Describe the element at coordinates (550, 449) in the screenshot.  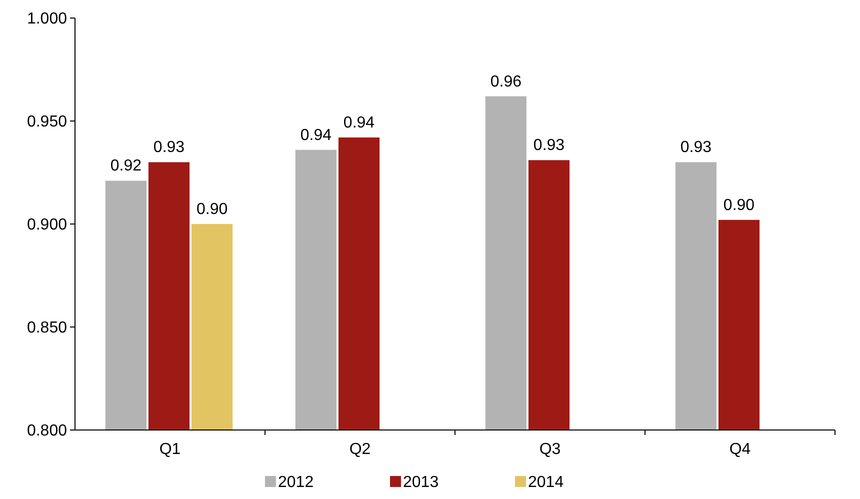
I see `x-tick-label: Q3` at that location.